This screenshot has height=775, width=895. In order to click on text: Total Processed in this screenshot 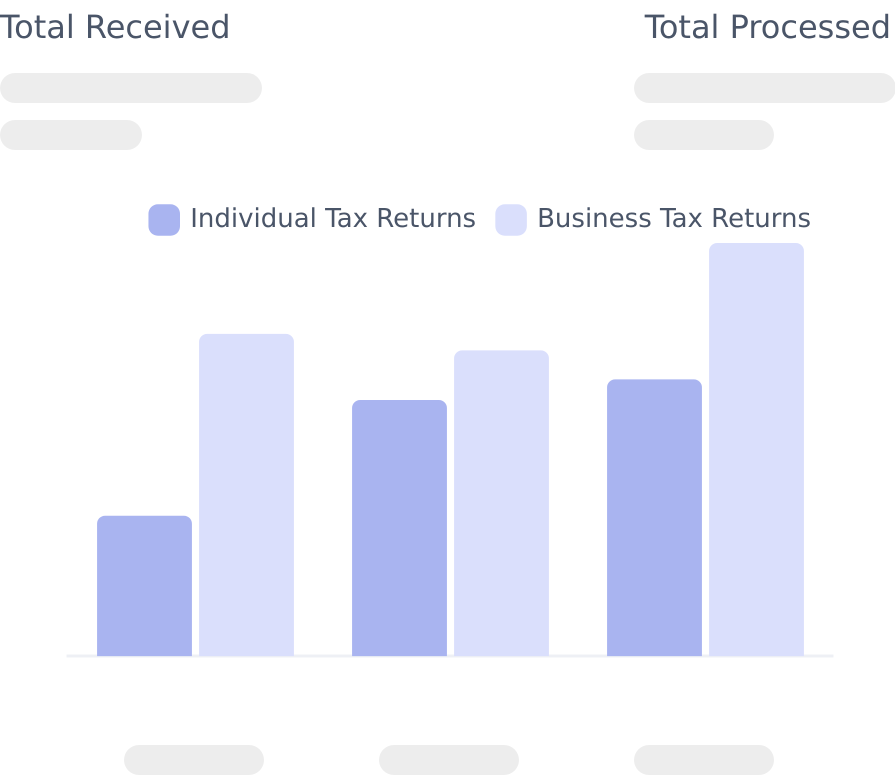, I will do `click(767, 27)`.